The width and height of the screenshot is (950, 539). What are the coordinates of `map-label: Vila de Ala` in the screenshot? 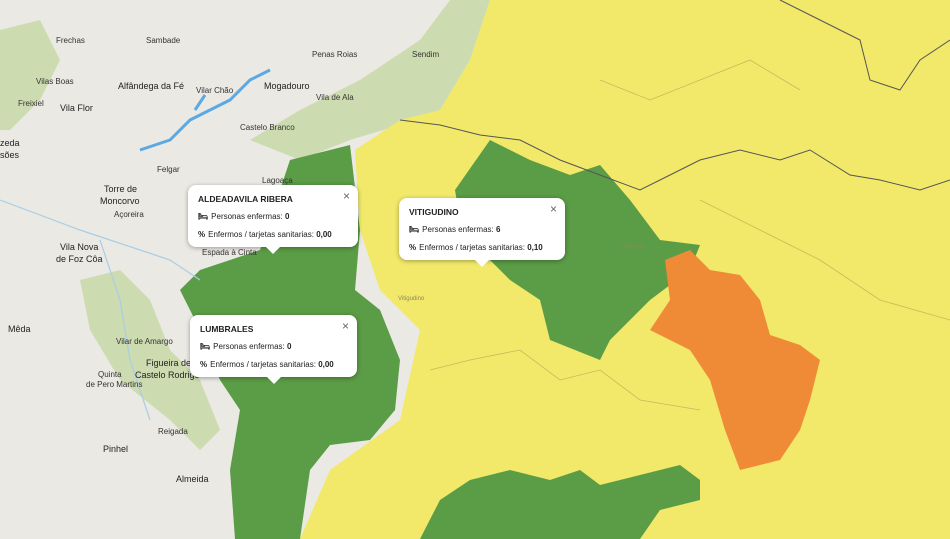 It's located at (335, 97).